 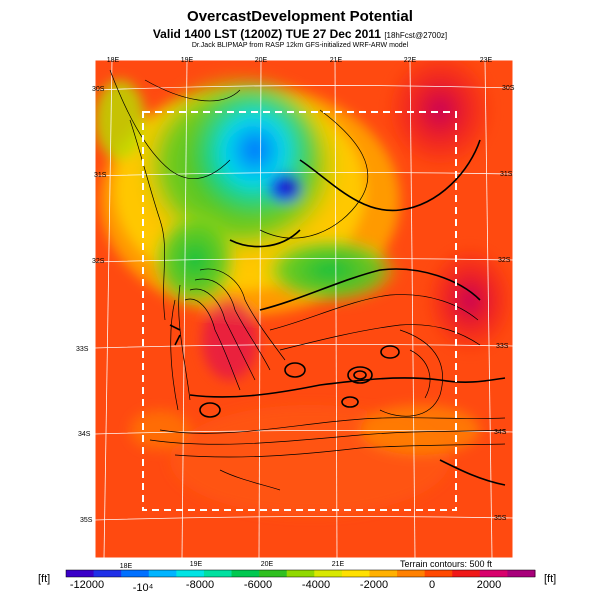 What do you see at coordinates (550, 579) in the screenshot?
I see `colorbar-unit-right: [ft]` at bounding box center [550, 579].